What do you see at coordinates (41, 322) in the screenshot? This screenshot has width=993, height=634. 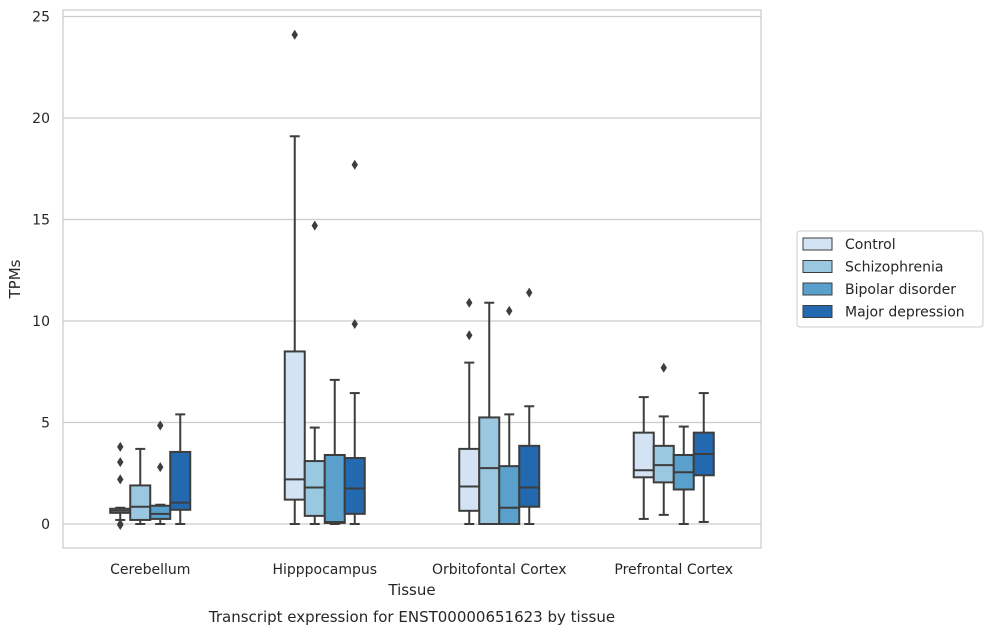 I see `y-tick-label: 10` at bounding box center [41, 322].